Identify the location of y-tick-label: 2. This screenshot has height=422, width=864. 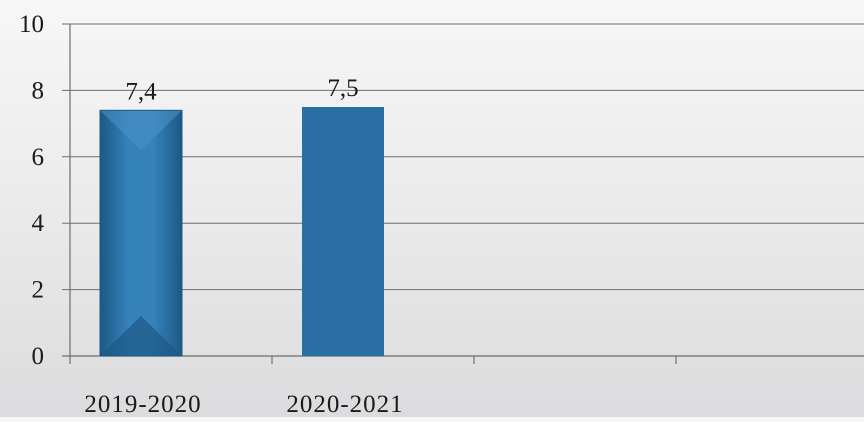
(38, 290).